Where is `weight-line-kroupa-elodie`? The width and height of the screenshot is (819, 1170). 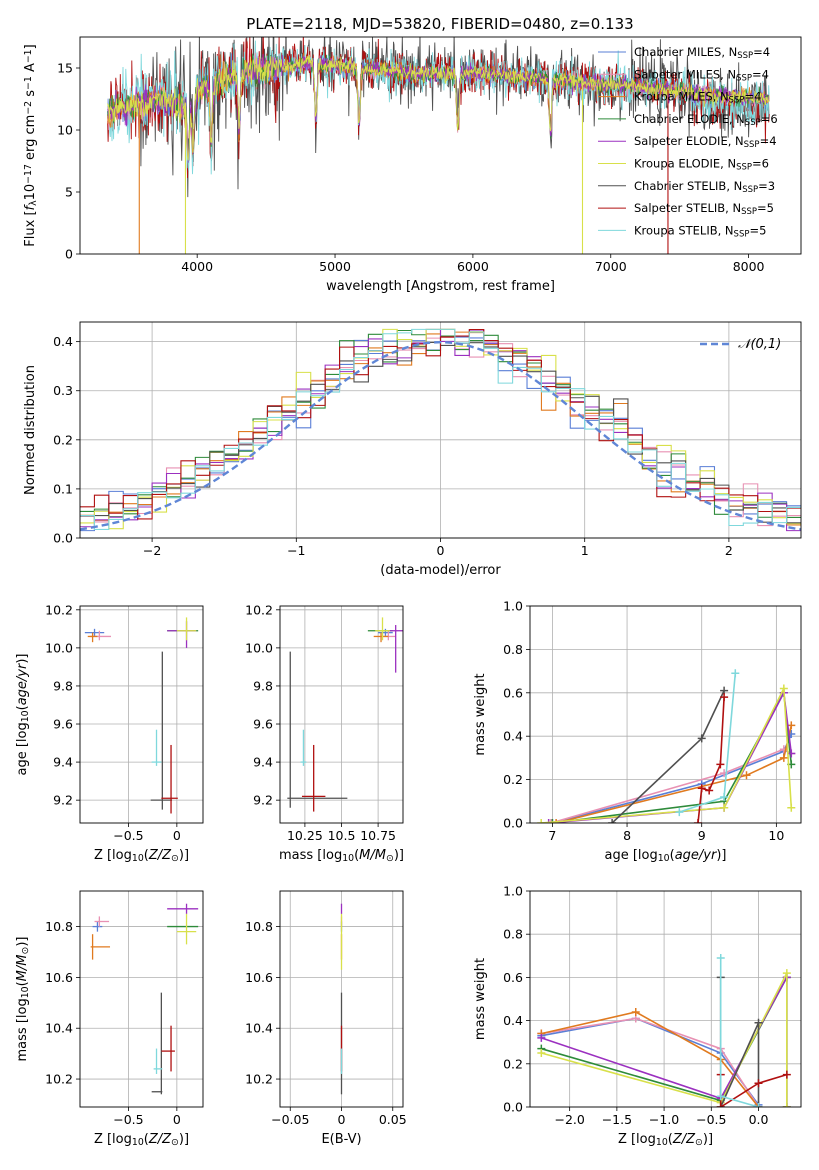 weight-line-kroupa-elodie is located at coordinates (664, 1039).